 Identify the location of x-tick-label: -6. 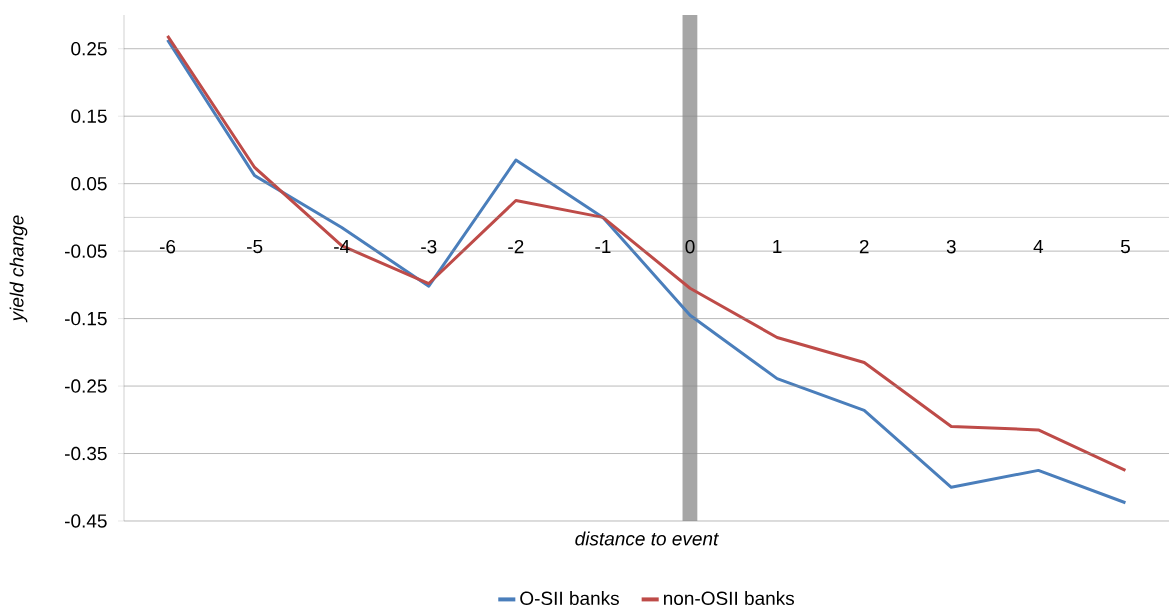
(167, 246).